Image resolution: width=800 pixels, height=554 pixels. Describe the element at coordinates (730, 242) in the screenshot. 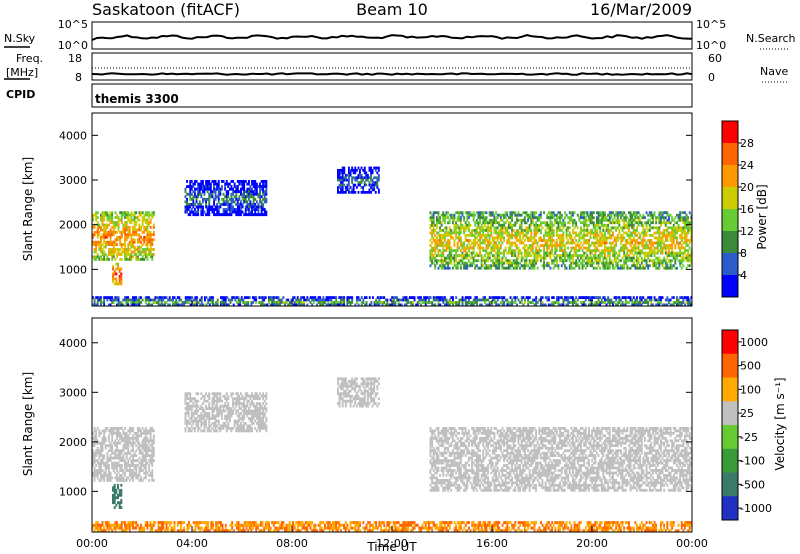

I see `colorbar-swatch` at that location.